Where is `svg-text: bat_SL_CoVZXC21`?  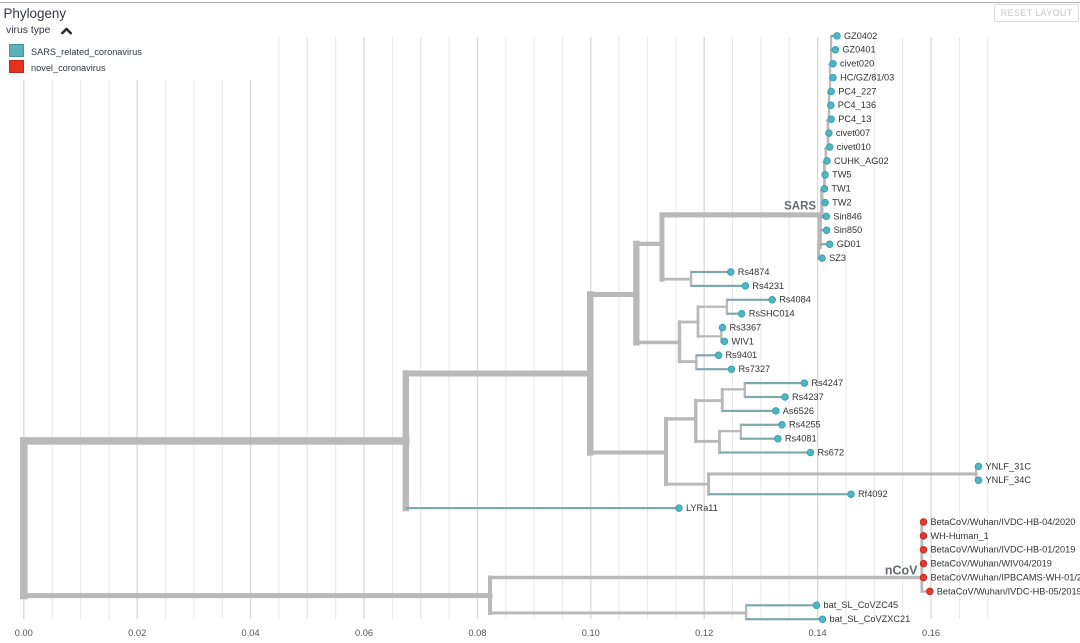 svg-text: bat_SL_CoVZXC21 is located at coordinates (870, 619).